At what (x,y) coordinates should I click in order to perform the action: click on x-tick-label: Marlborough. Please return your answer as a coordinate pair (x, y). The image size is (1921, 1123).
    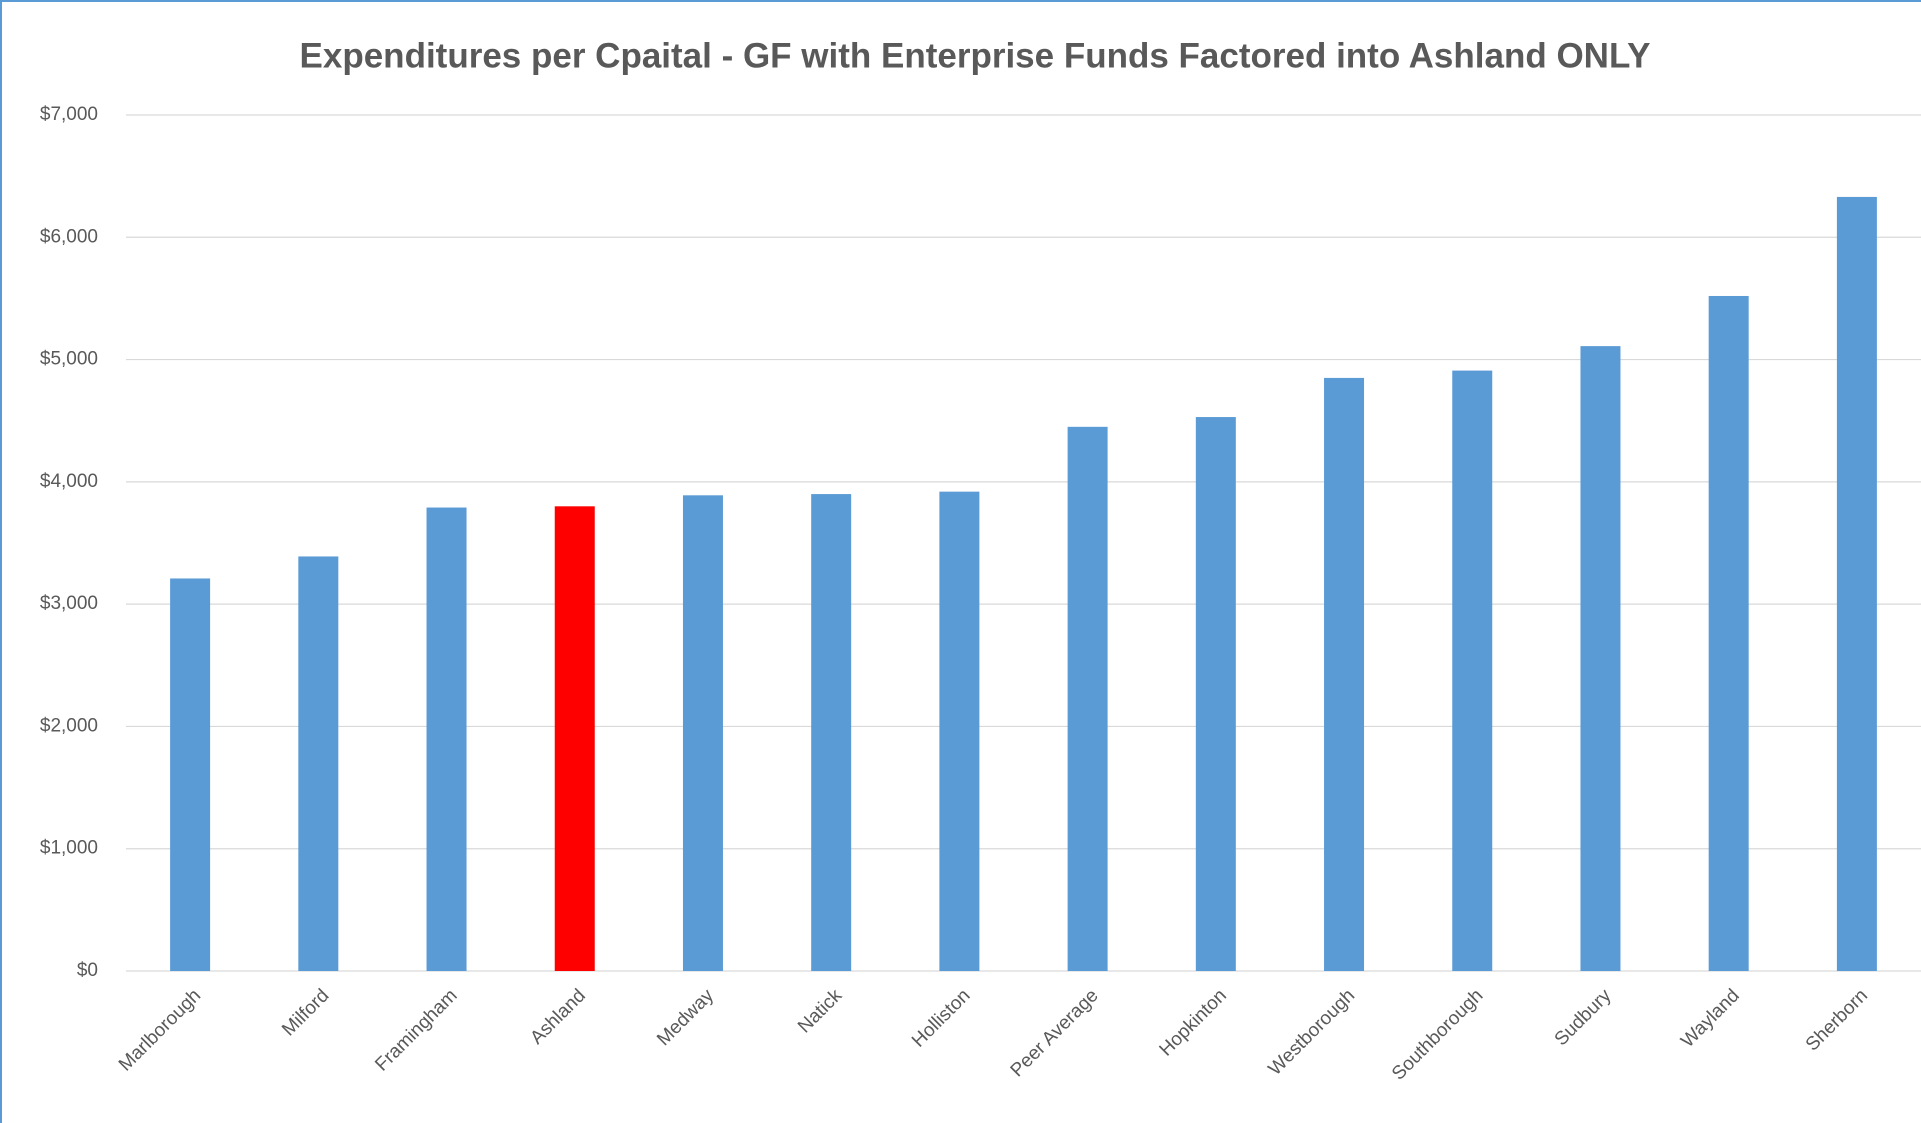
    Looking at the image, I should click on (160, 1030).